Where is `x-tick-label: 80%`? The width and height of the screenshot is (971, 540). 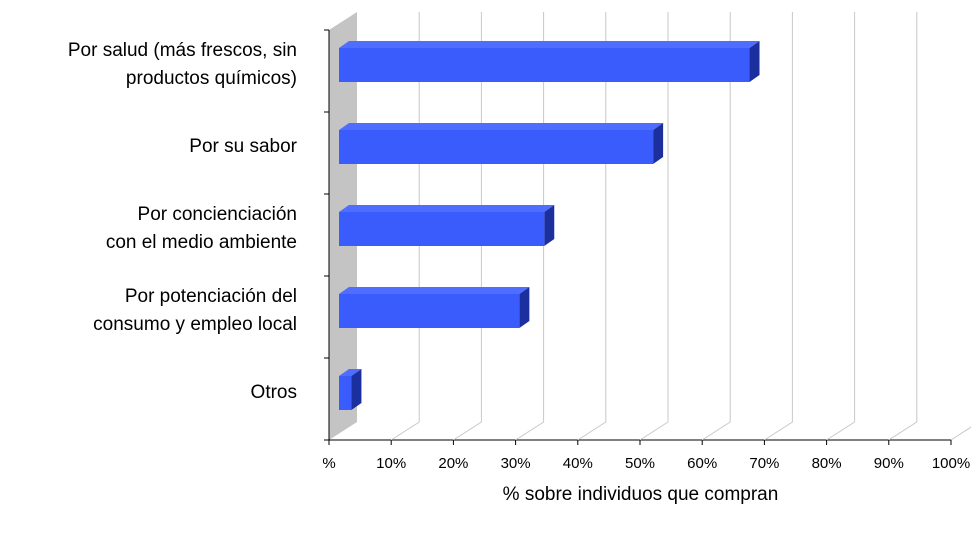 x-tick-label: 80% is located at coordinates (827, 463).